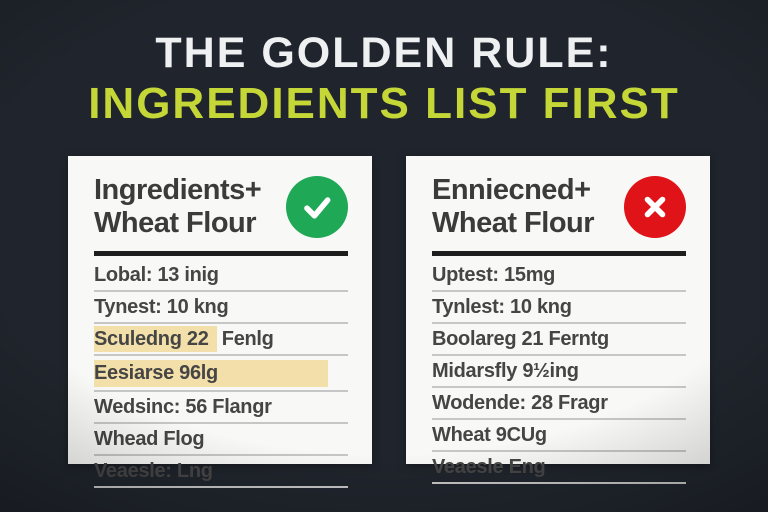  I want to click on ingredient-row: Wedsinc: 56 Flangr, so click(221, 408).